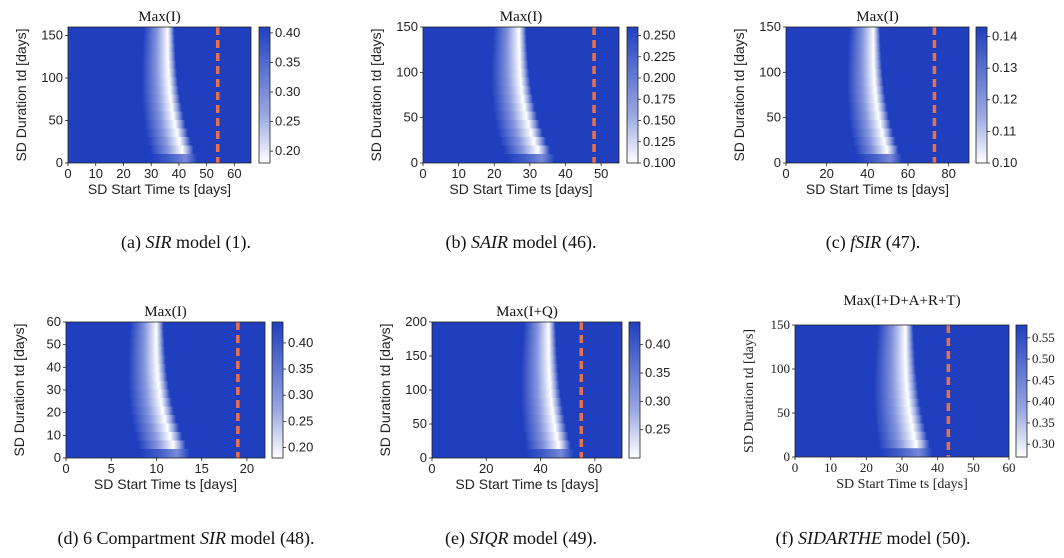 The height and width of the screenshot is (558, 1064). Describe the element at coordinates (186, 538) in the screenshot. I see `caption-d: (d) 6 Compartment SIR model (48).` at that location.